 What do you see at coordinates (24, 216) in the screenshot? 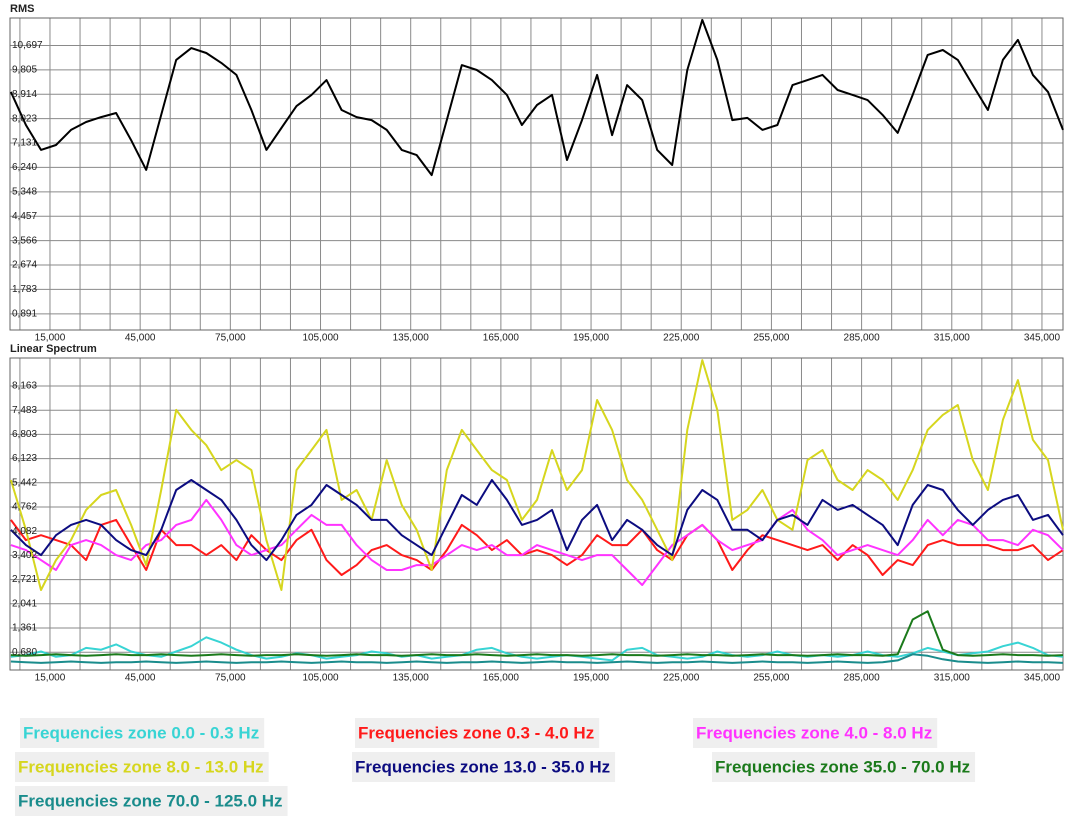
I see `y-tick-label: 4,457` at bounding box center [24, 216].